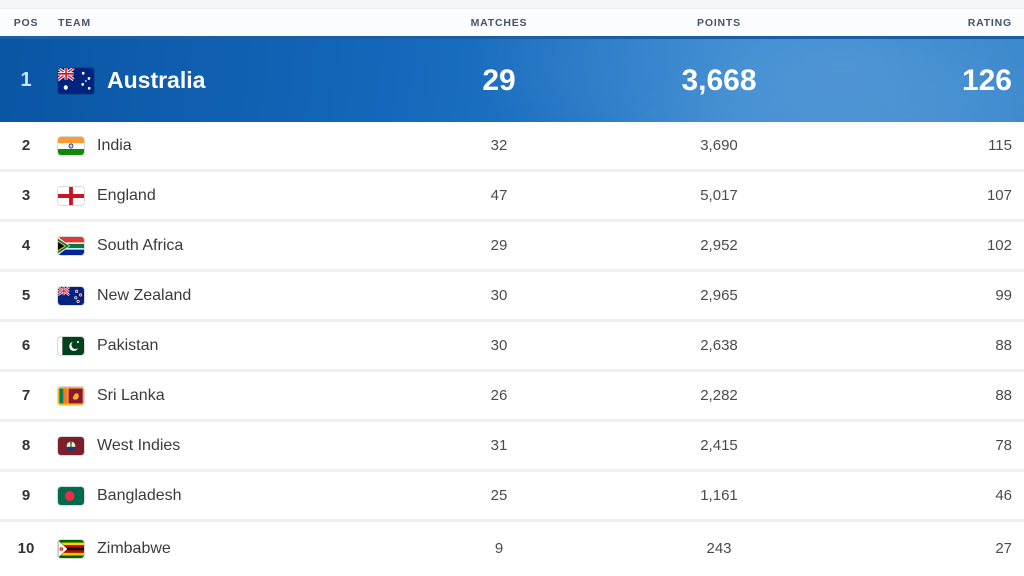 The image size is (1024, 576). I want to click on team-cell: West Indies, so click(238, 445).